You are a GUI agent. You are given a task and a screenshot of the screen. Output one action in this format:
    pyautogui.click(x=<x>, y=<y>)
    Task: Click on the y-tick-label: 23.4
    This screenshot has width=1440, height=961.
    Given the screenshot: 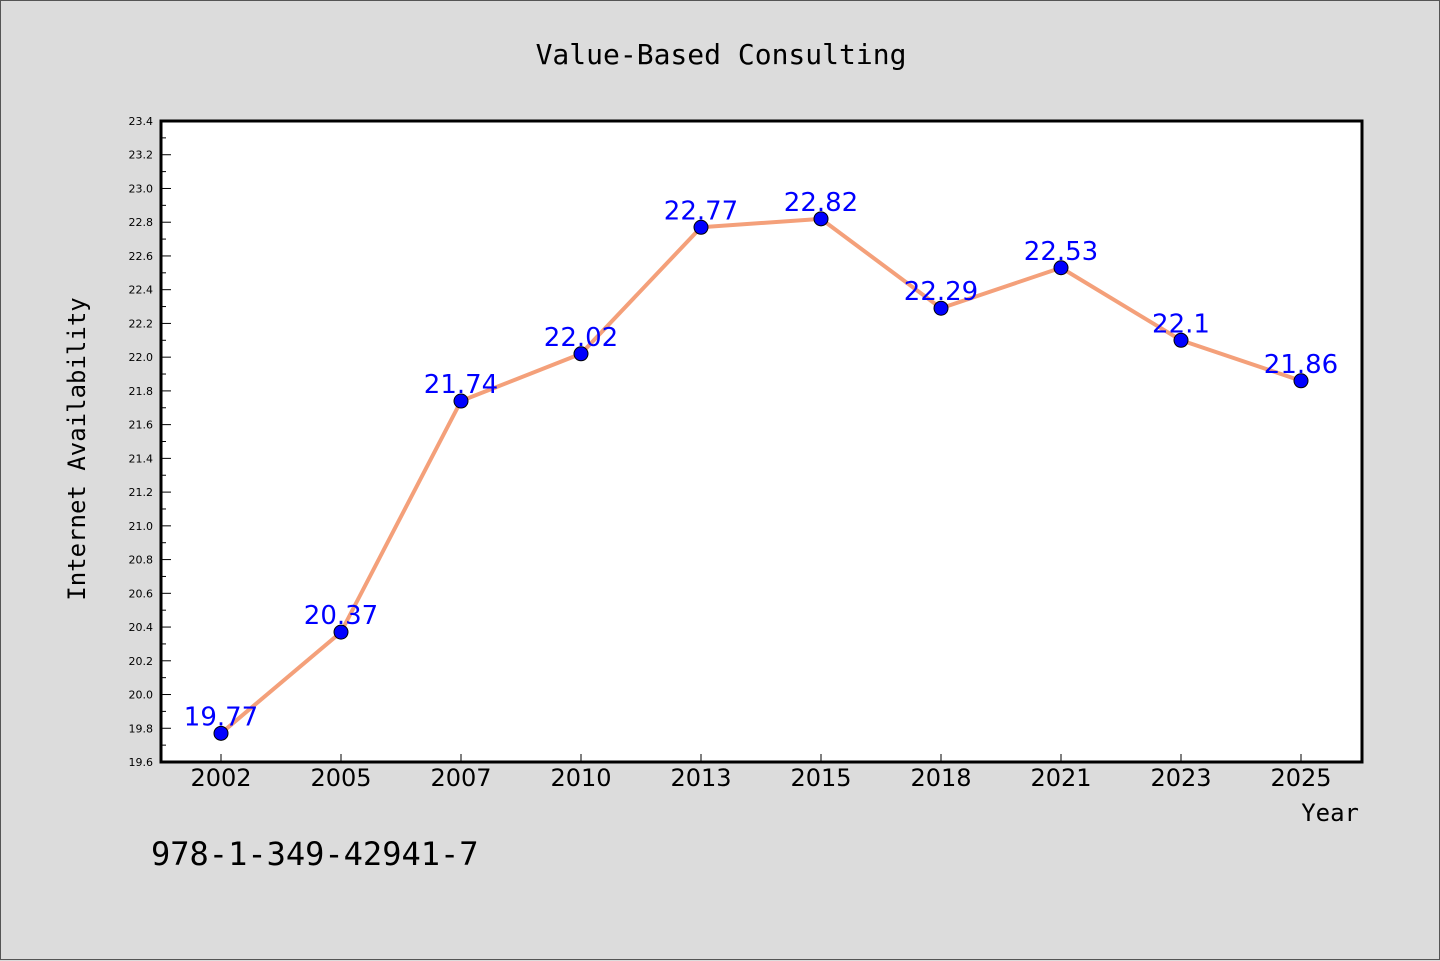 What is the action you would take?
    pyautogui.click(x=141, y=121)
    